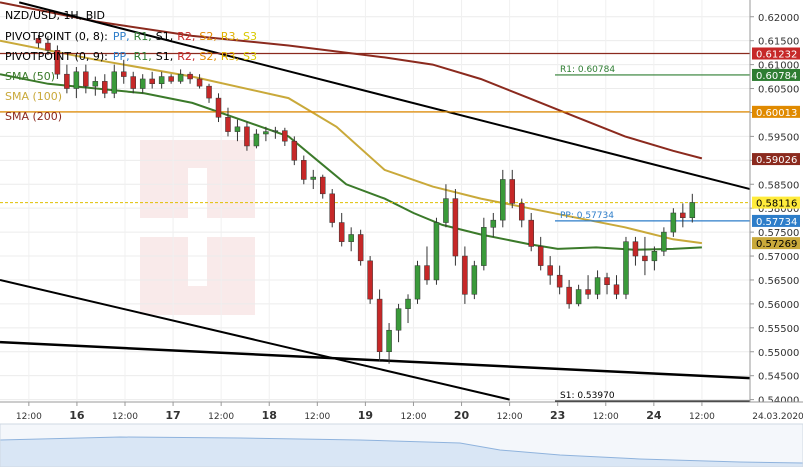 This screenshot has width=803, height=467. I want to click on price-badge-label: 0.57269, so click(776, 244).